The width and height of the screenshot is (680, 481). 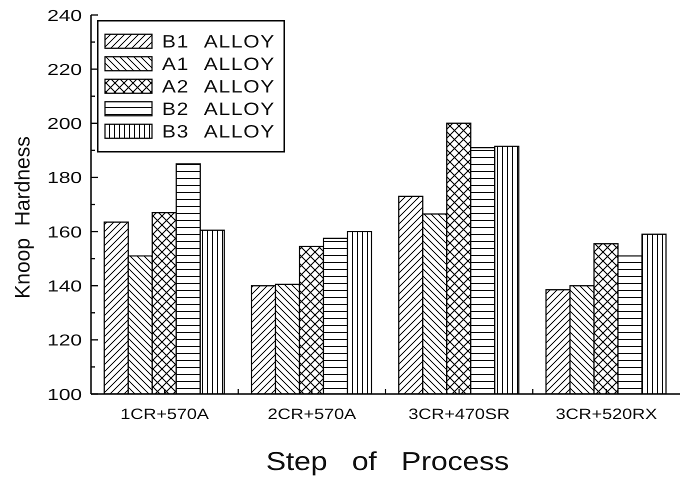 I want to click on y-tick-label: 100, so click(x=64, y=394).